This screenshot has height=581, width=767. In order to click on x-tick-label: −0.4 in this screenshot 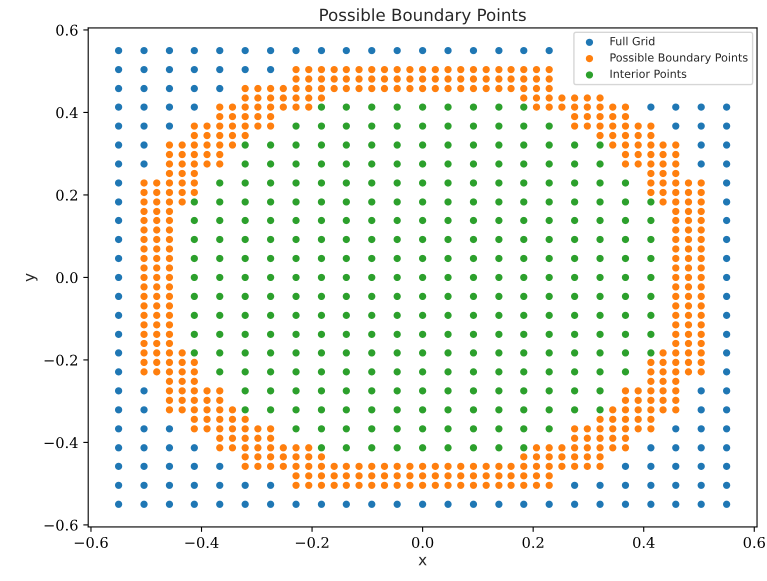, I will do `click(201, 542)`.